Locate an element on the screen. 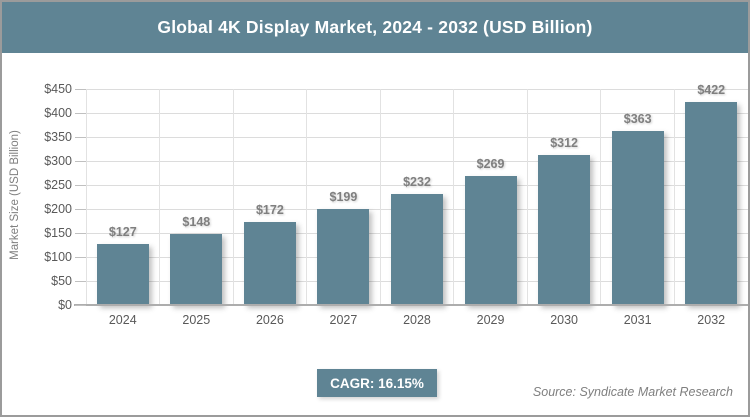 The width and height of the screenshot is (750, 417). source-attribution: Source: Syndicate Market Research is located at coordinates (632, 392).